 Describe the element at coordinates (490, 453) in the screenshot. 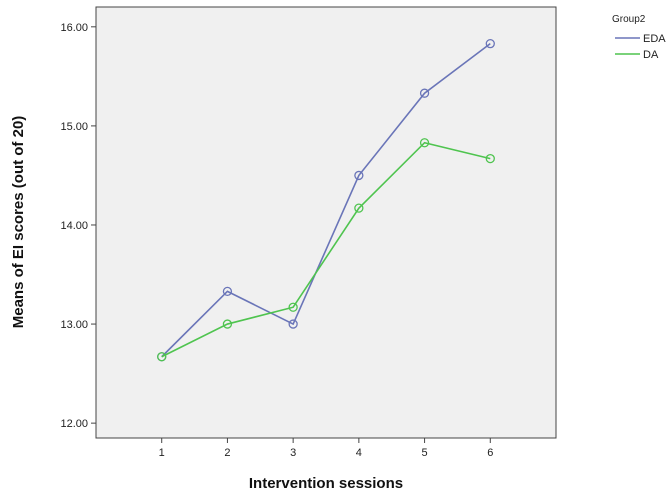

I see `x-tick-label: 6` at that location.